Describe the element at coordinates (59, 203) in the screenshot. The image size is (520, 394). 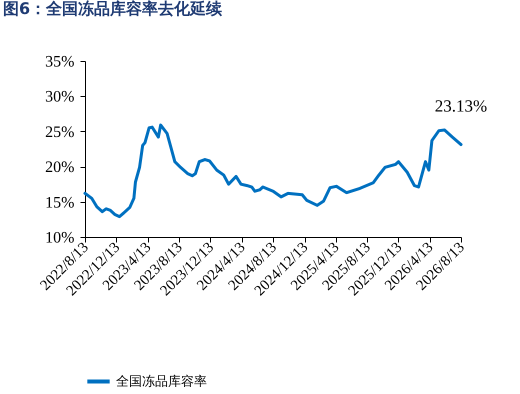
I see `y-tick-label: 15%` at that location.